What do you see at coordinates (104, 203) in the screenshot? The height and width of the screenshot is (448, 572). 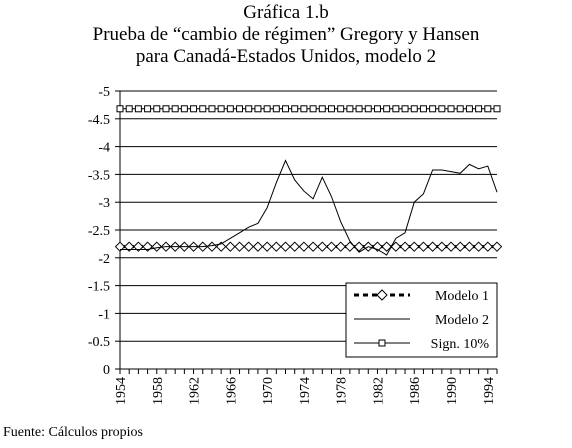 I see `y-tick-label: -3` at bounding box center [104, 203].